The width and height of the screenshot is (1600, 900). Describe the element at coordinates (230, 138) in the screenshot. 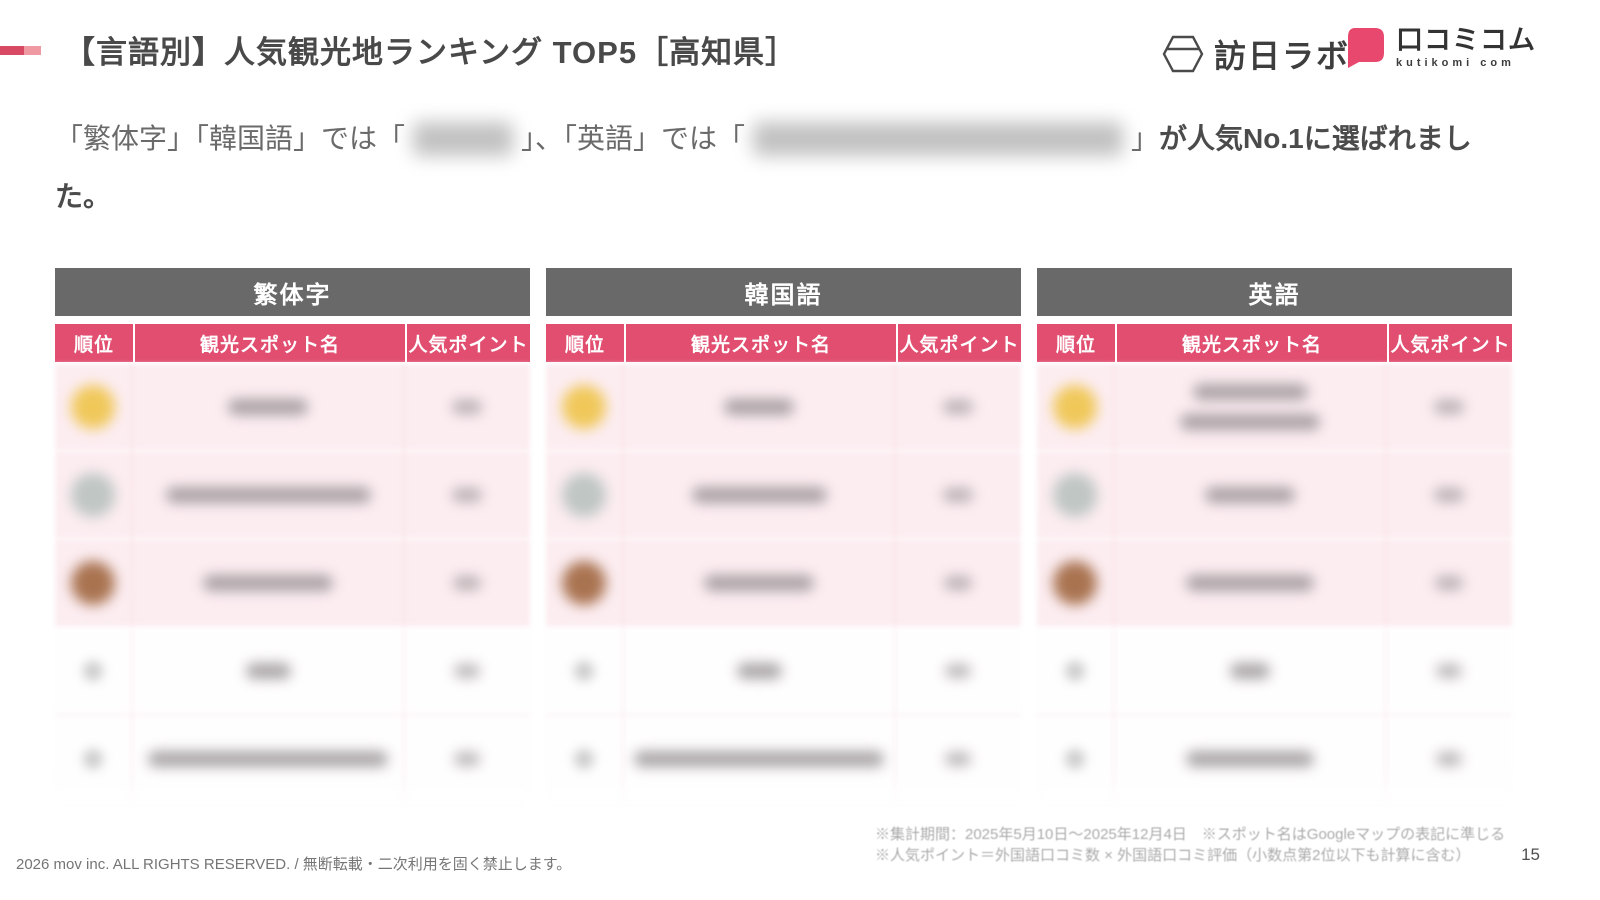

I see `subtitle-segment: 「繁体字」「韓国語」では「` at that location.